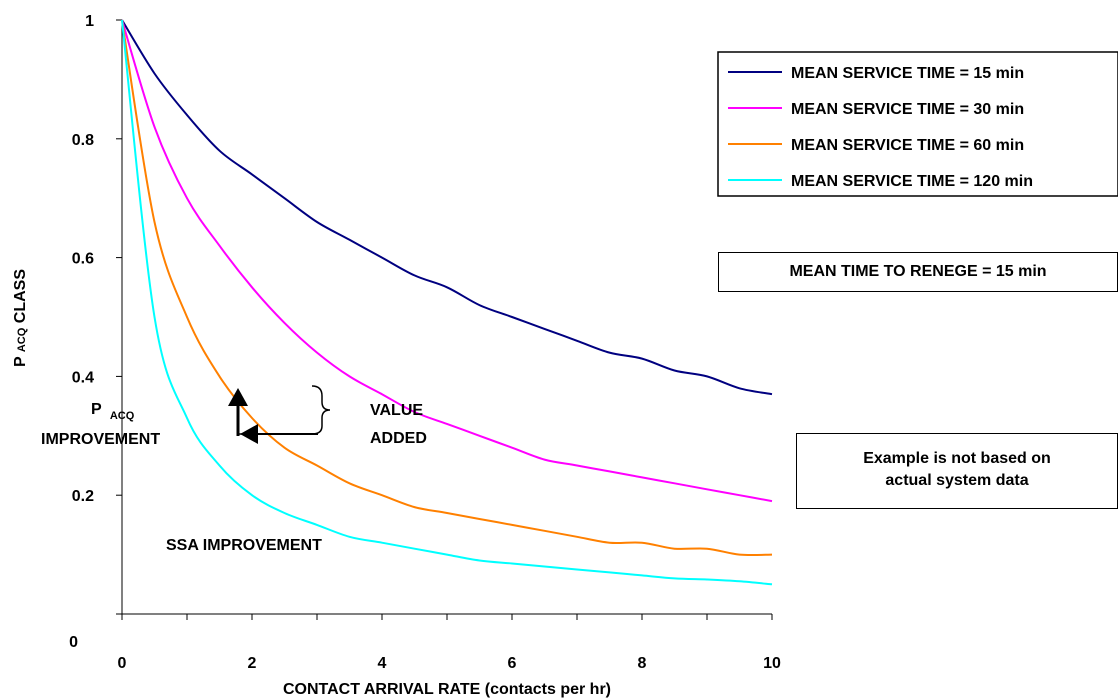  Describe the element at coordinates (396, 410) in the screenshot. I see `value-added-label-1: VALUE` at that location.